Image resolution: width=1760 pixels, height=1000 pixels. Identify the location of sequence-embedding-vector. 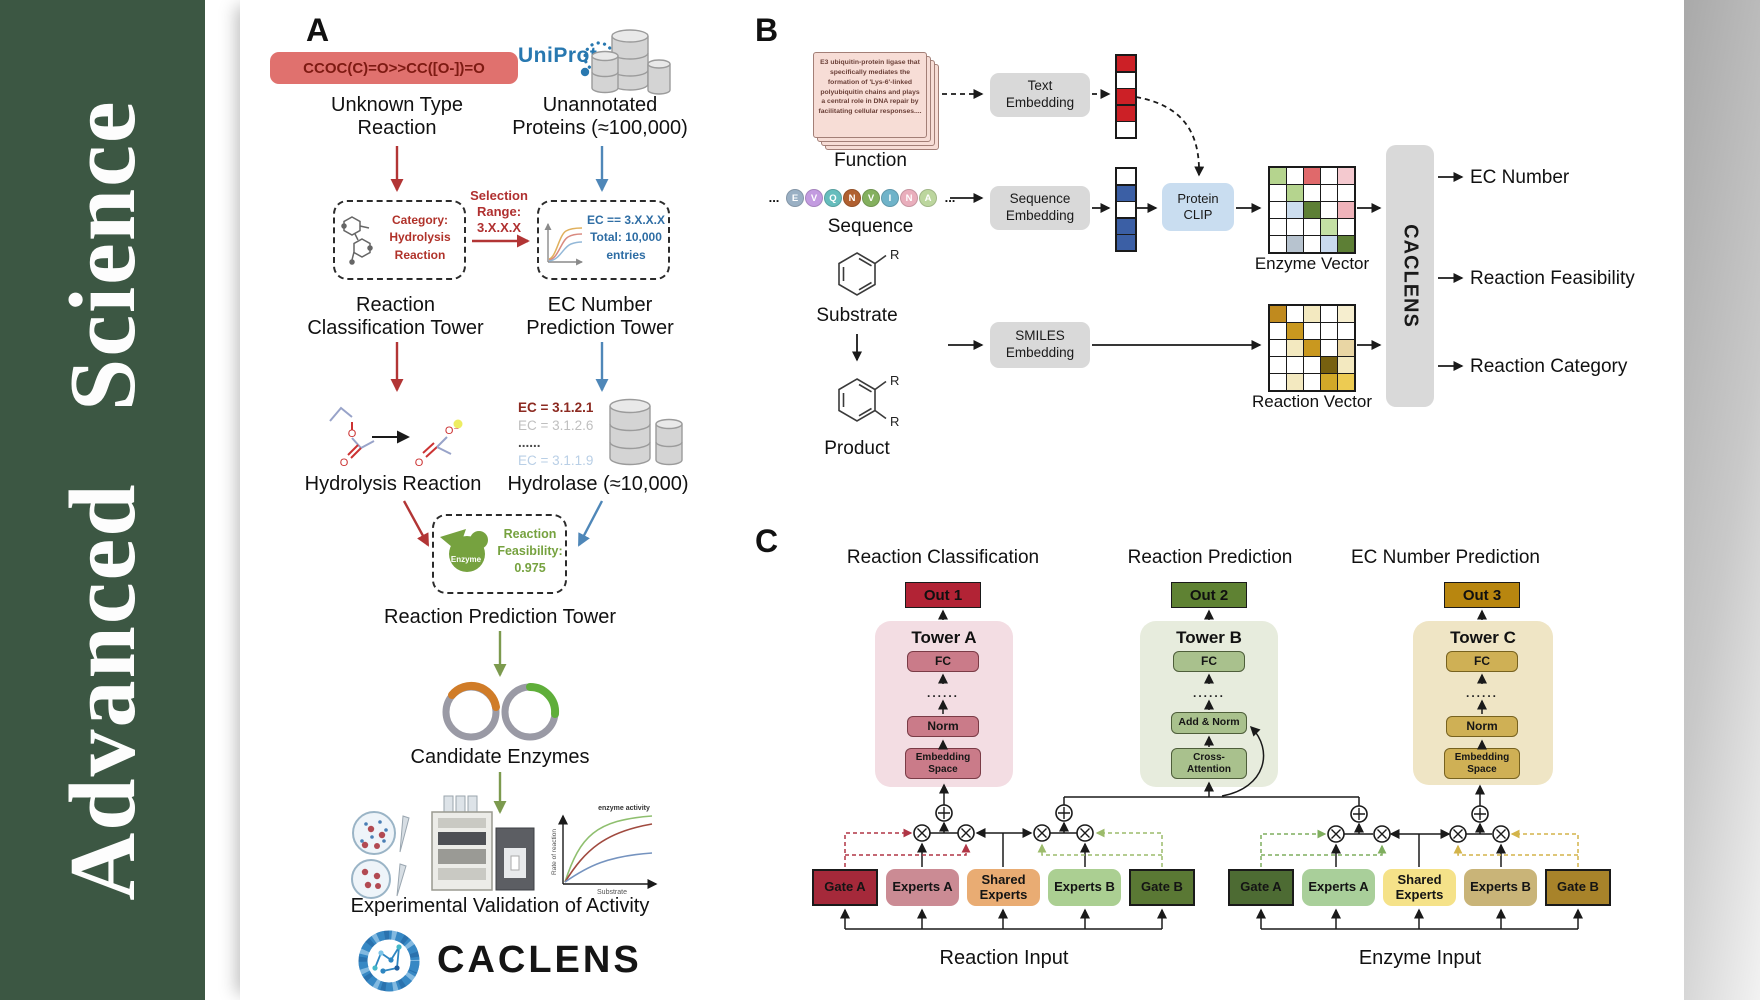
(1126, 209).